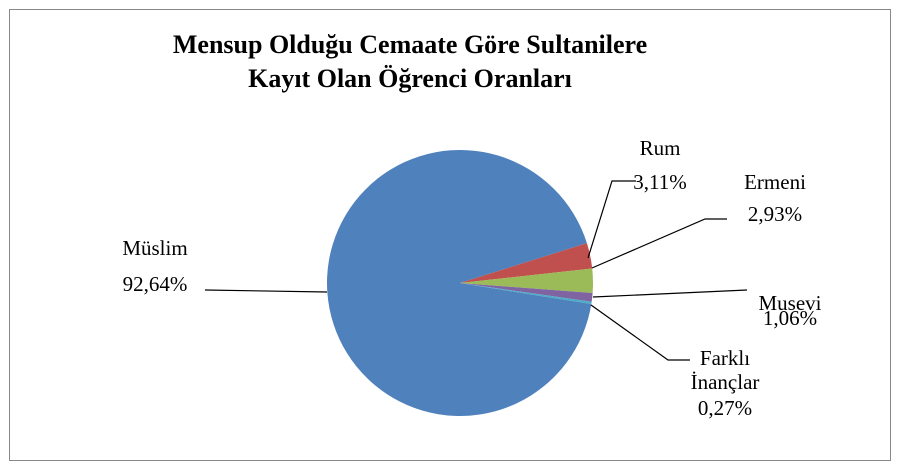  Describe the element at coordinates (155, 284) in the screenshot. I see `value-label: 92,64%` at that location.